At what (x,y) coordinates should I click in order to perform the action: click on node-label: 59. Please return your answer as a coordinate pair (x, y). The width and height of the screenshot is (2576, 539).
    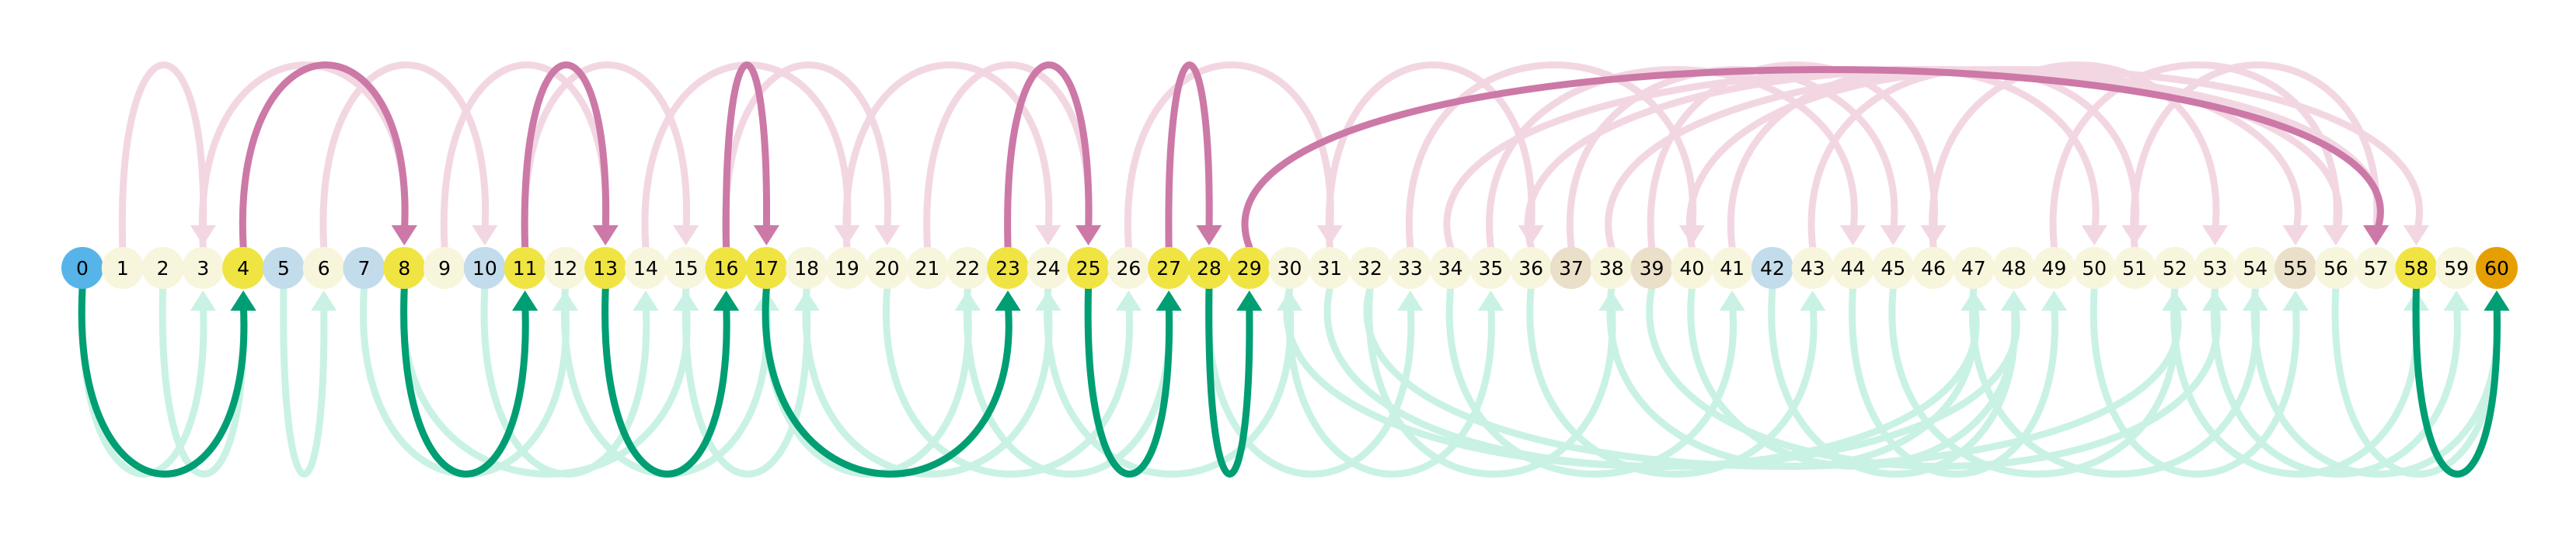
    Looking at the image, I should click on (2456, 268).